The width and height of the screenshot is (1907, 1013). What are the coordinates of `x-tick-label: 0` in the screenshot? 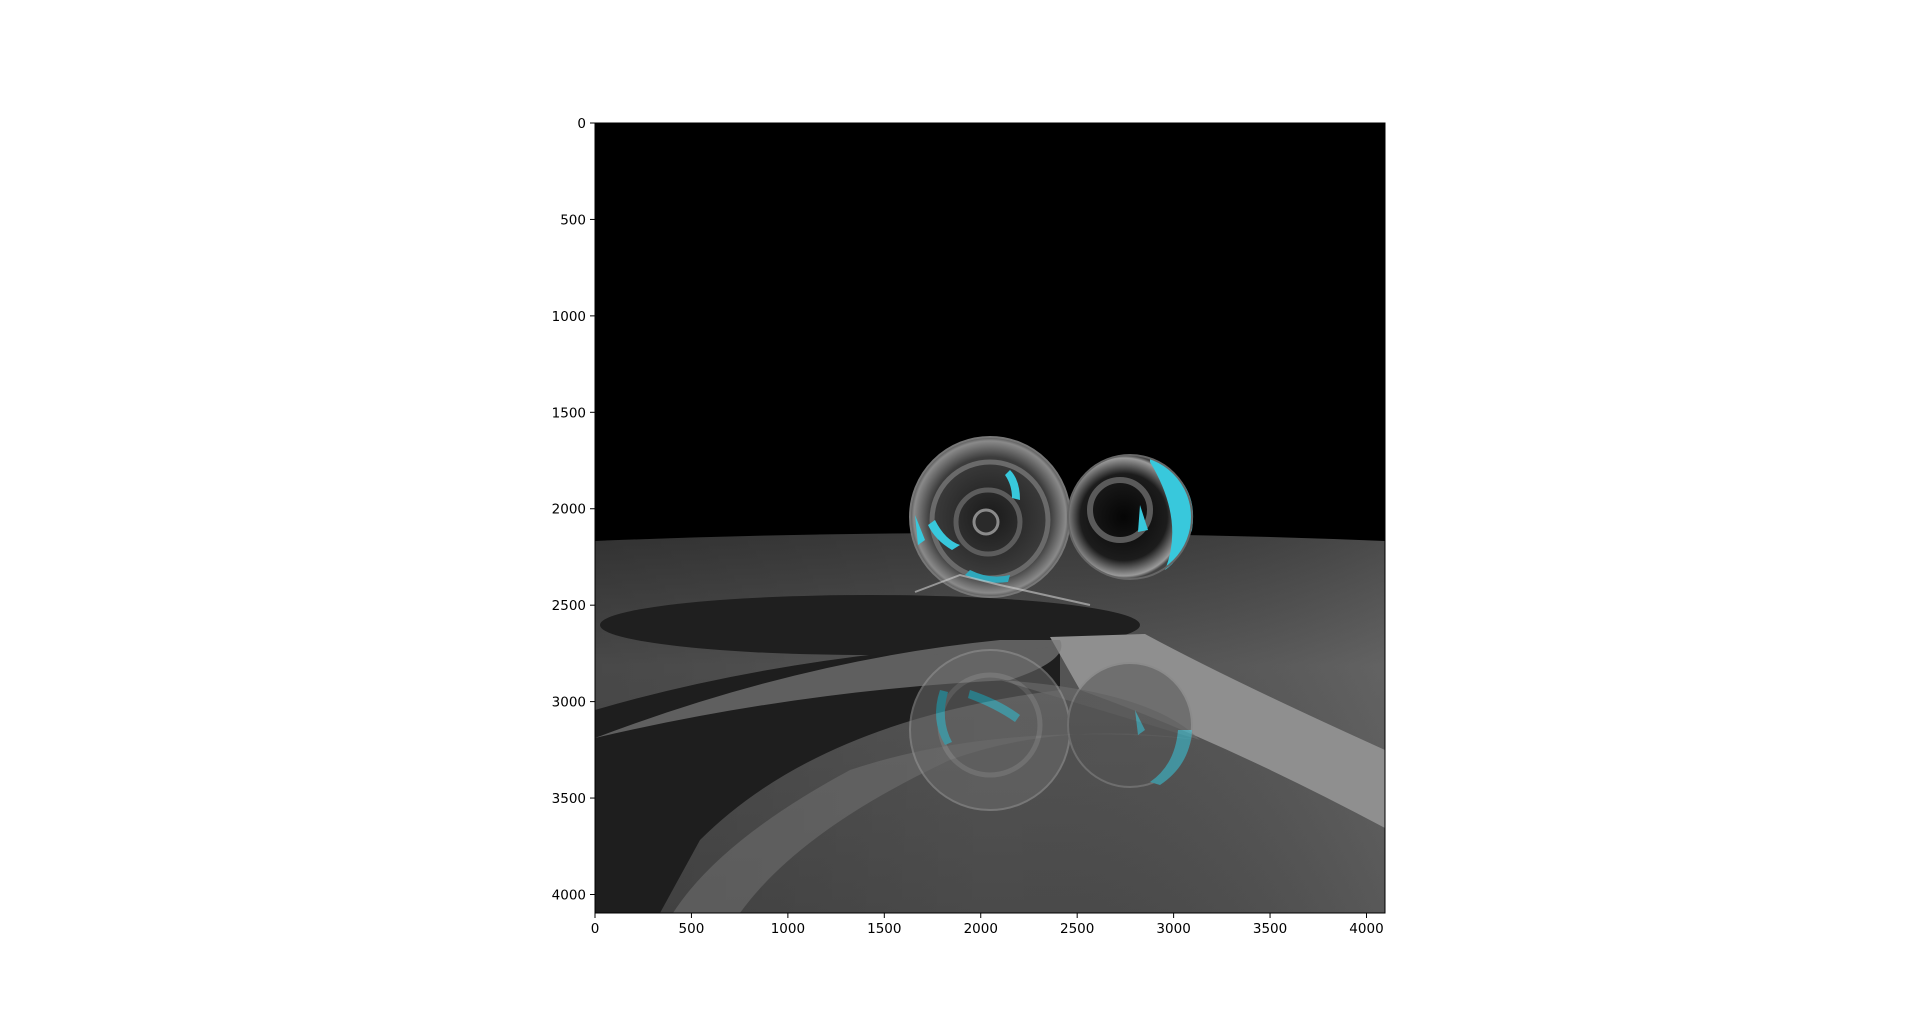 It's located at (595, 929).